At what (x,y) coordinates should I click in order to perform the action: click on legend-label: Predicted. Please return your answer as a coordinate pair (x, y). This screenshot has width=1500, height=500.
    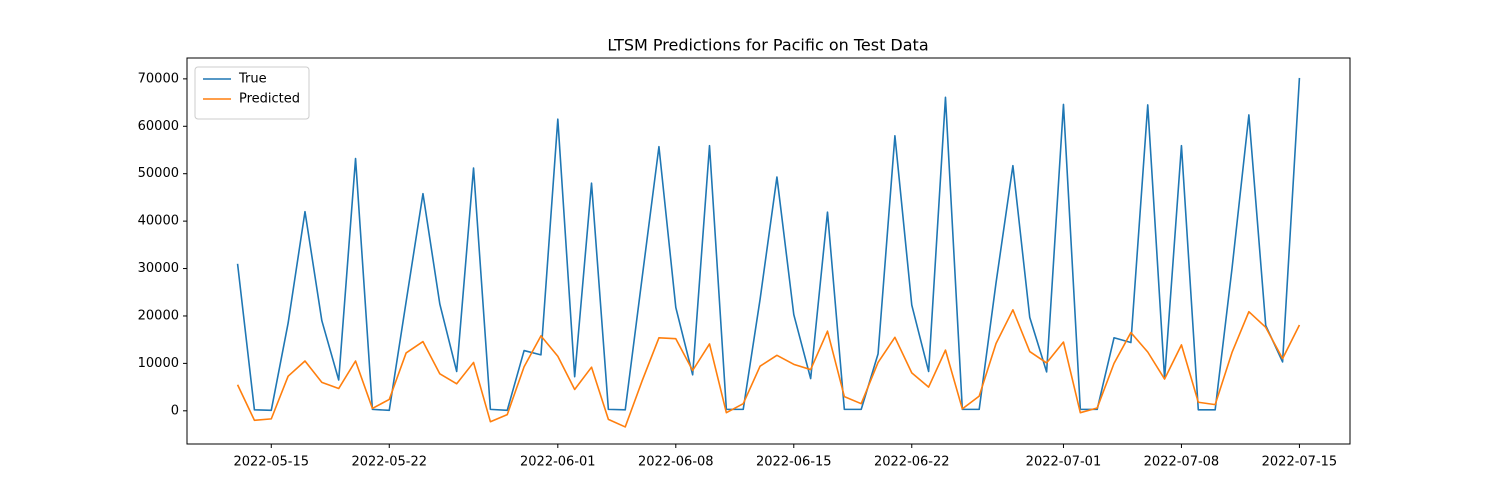
    Looking at the image, I should click on (269, 99).